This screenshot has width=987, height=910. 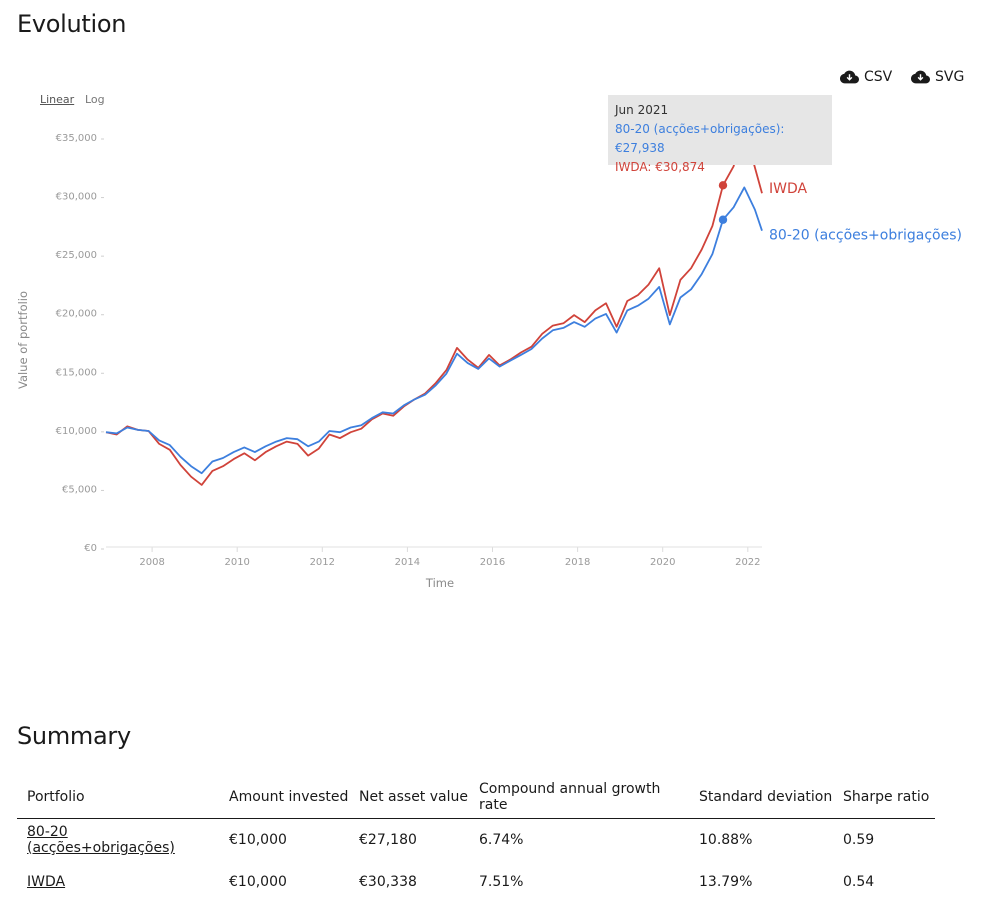 What do you see at coordinates (660, 167) in the screenshot?
I see `tooltip-series-value: IWDA: €30,874` at bounding box center [660, 167].